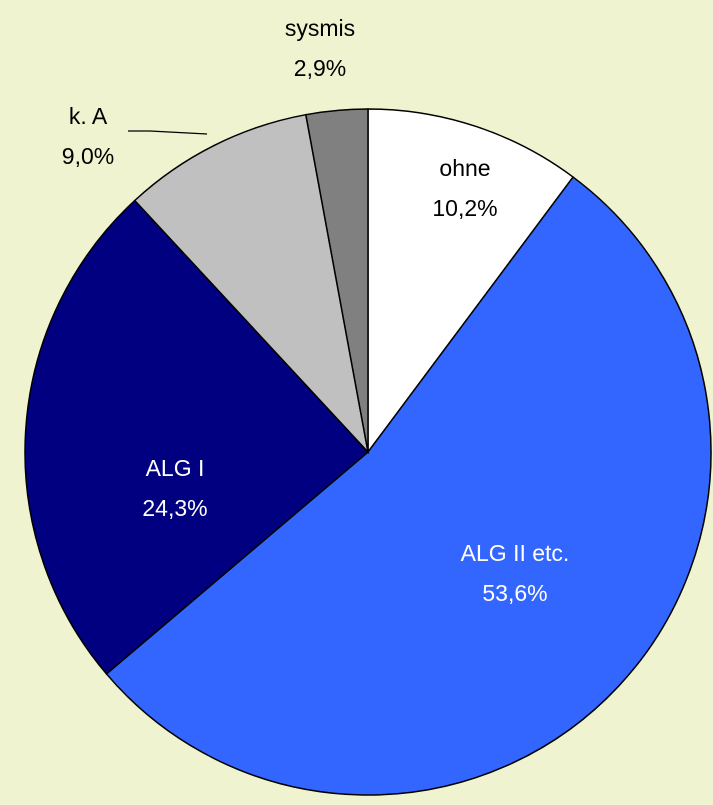 This screenshot has height=805, width=713. Describe the element at coordinates (320, 28) in the screenshot. I see `slice-label: sysmis` at that location.